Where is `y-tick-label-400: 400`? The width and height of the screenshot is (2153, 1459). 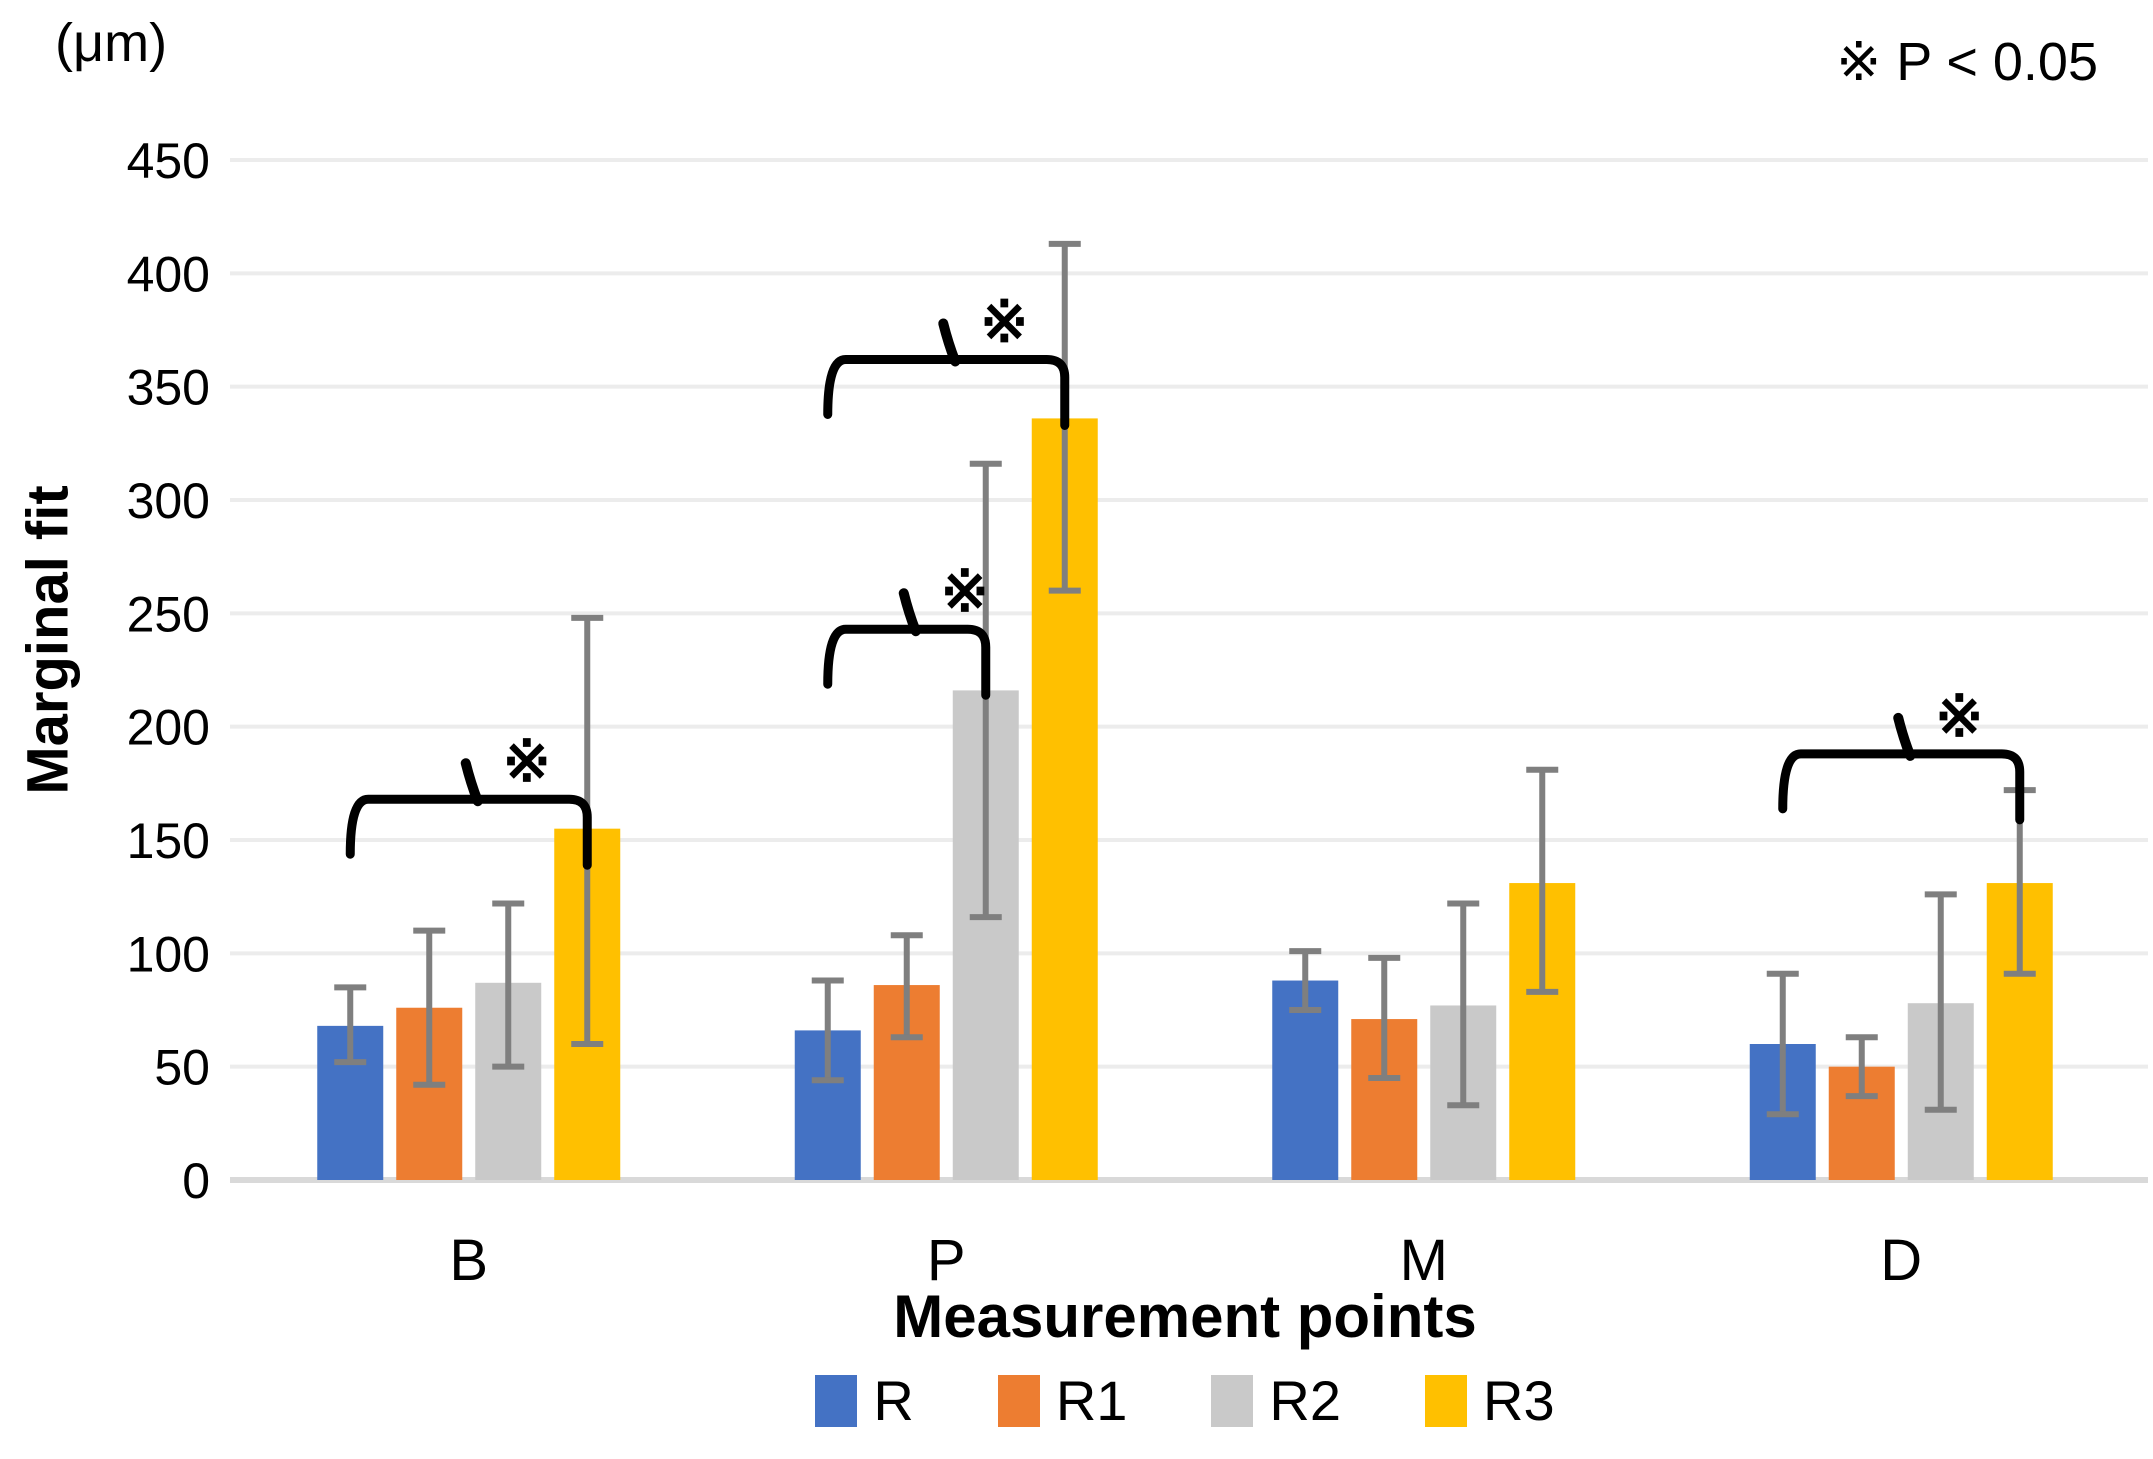 y-tick-label-400: 400 is located at coordinates (168, 274).